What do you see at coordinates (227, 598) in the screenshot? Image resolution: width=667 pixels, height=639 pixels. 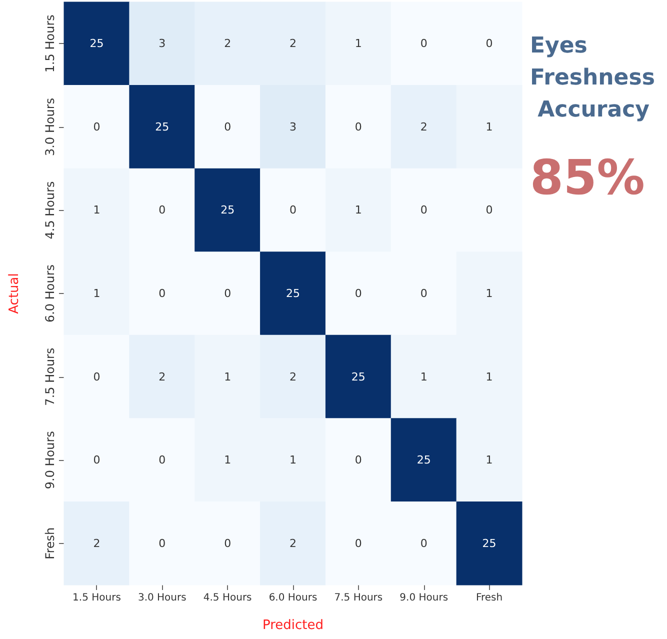 I see `x-tick-label: 4.5 Hours` at bounding box center [227, 598].